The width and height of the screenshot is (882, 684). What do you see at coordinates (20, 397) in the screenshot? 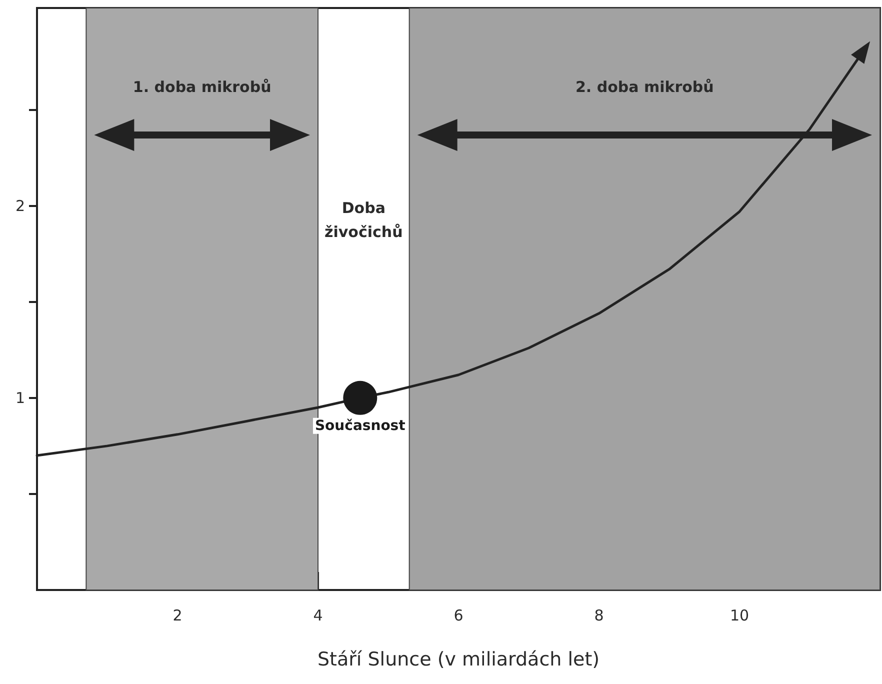
I see `y-tick-label: 1` at bounding box center [20, 397].